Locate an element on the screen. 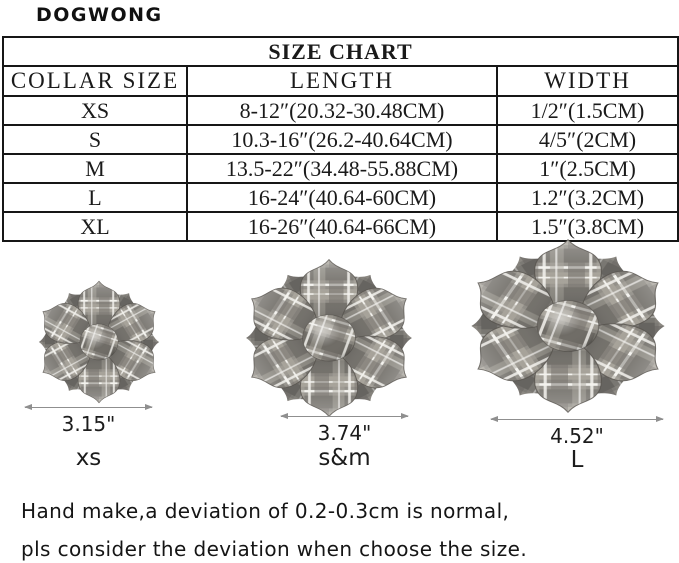  plaid-flower-image-sm is located at coordinates (329, 338).